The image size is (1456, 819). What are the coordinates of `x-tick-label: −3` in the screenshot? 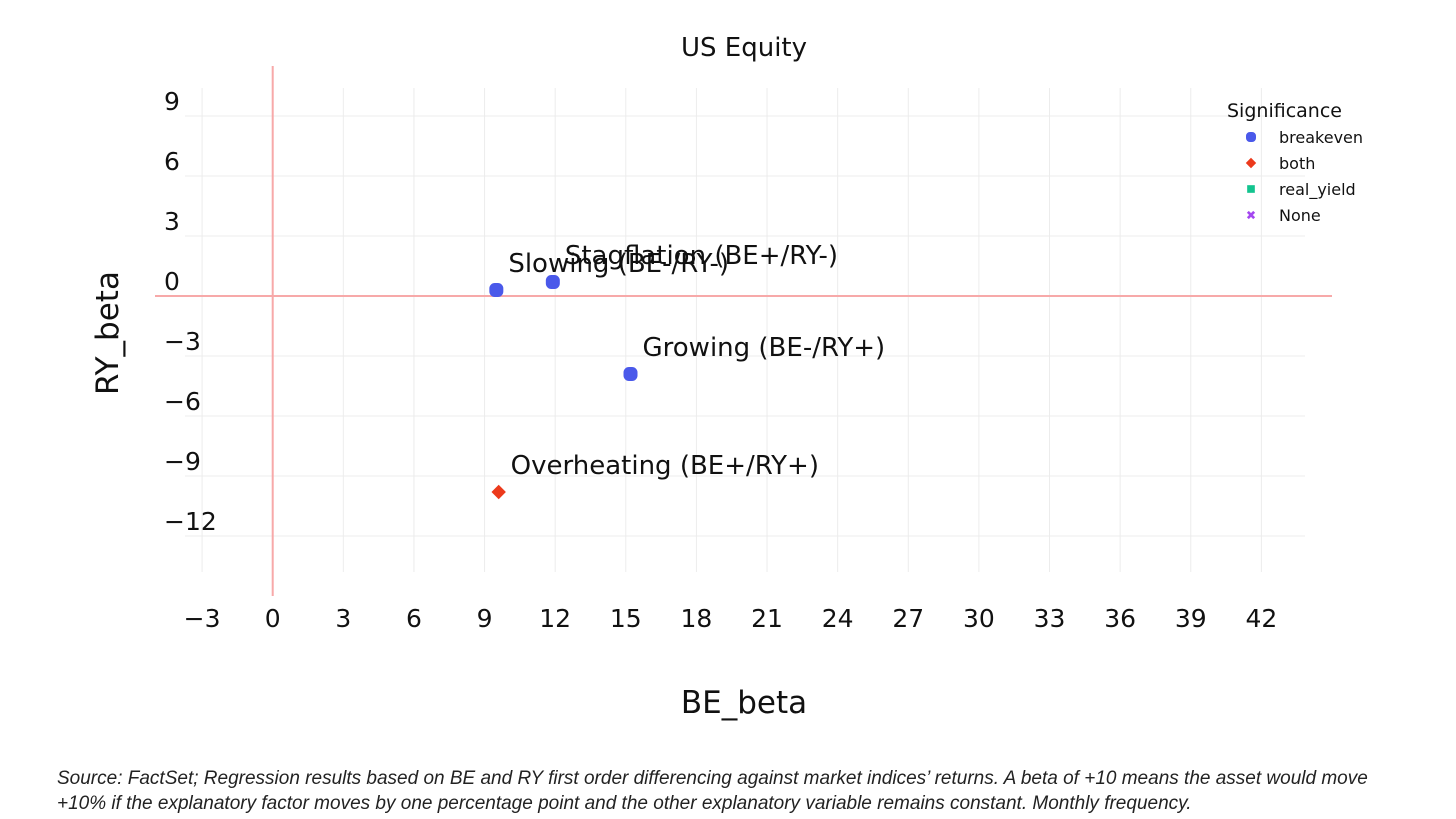 It's located at (202, 618).